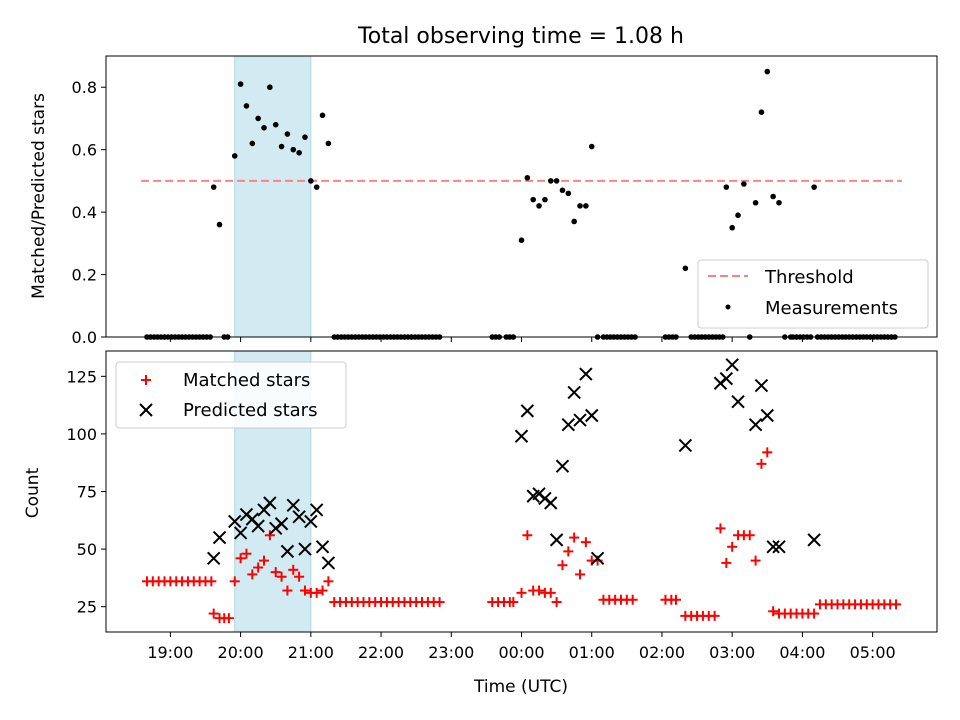 The image size is (960, 720). Describe the element at coordinates (146, 410) in the screenshot. I see `predicted-legend-marker` at that location.